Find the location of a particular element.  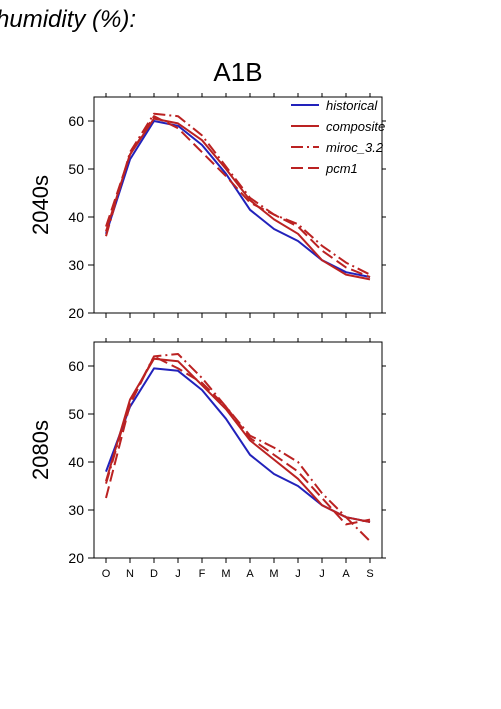

scenario-title: A1B is located at coordinates (237, 72).